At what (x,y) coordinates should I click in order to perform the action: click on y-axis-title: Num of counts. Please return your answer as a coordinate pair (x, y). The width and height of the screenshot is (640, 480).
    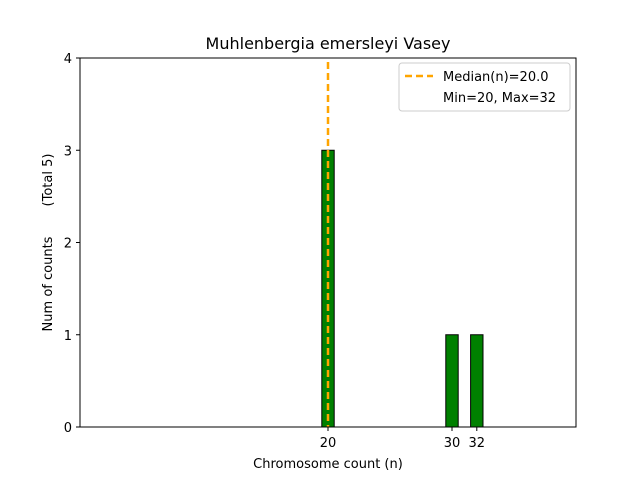
    Looking at the image, I should click on (48, 283).